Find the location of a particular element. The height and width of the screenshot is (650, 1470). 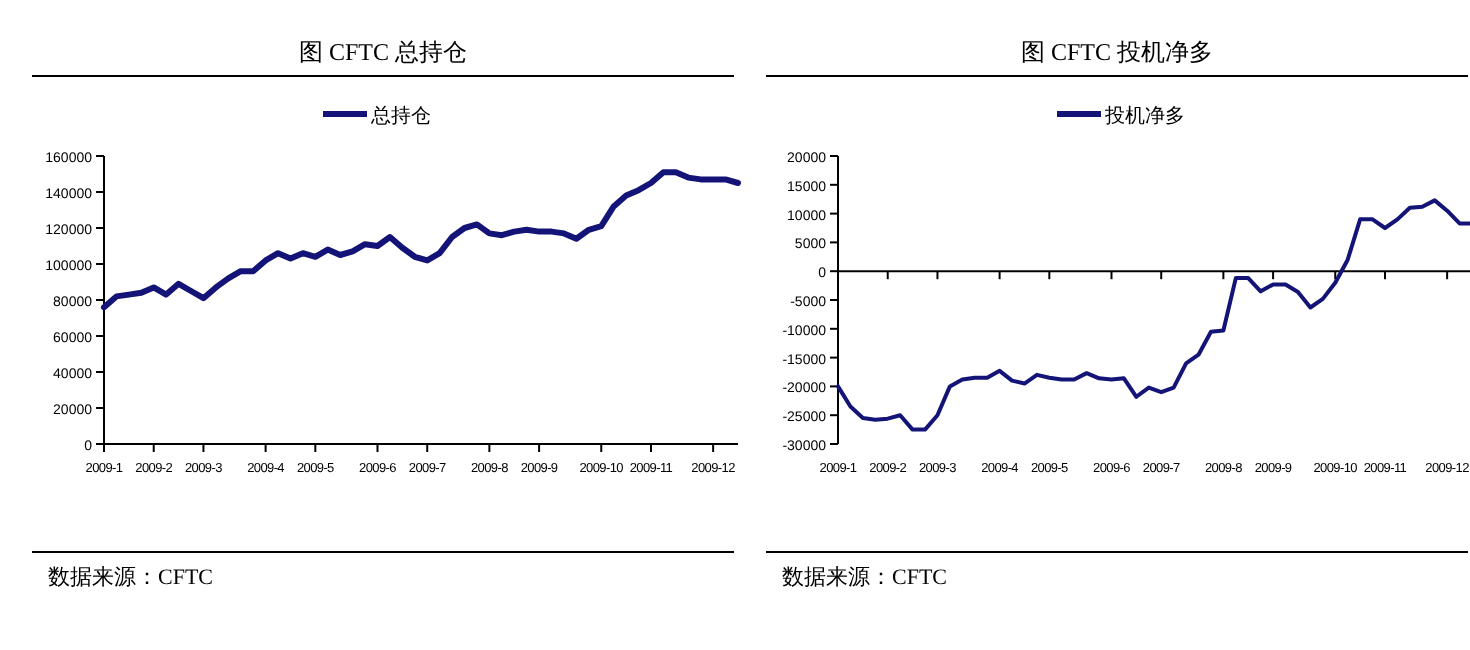

chart-title: 图 CFTC 投机净多 is located at coordinates (1117, 52).